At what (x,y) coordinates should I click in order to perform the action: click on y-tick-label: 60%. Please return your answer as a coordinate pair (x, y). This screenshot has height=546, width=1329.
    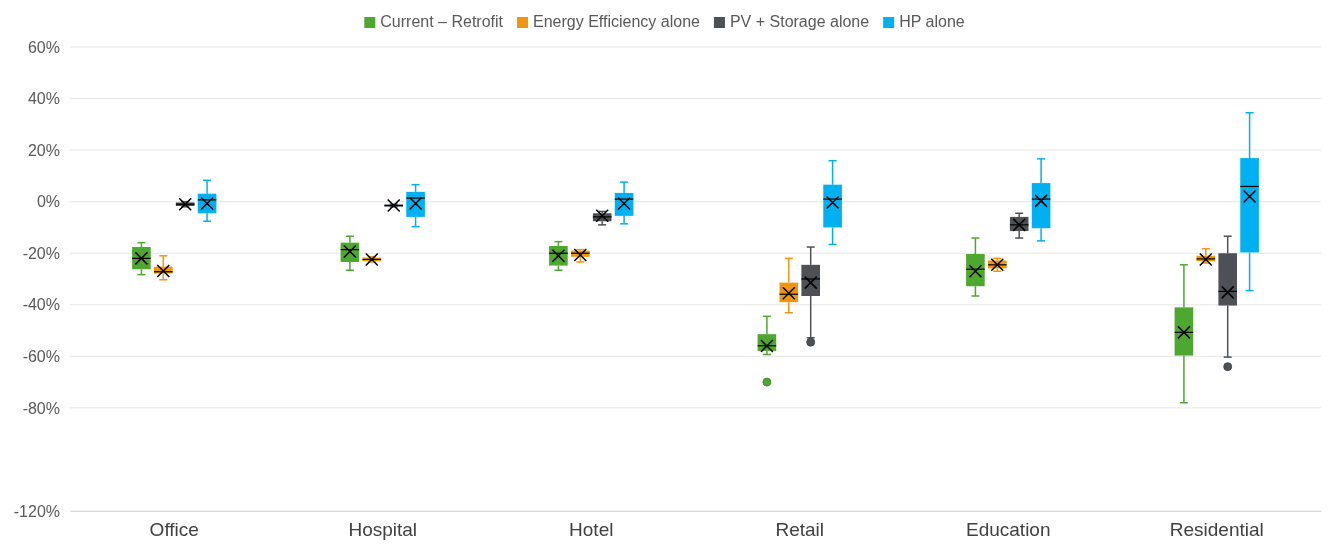
    Looking at the image, I should click on (43, 47).